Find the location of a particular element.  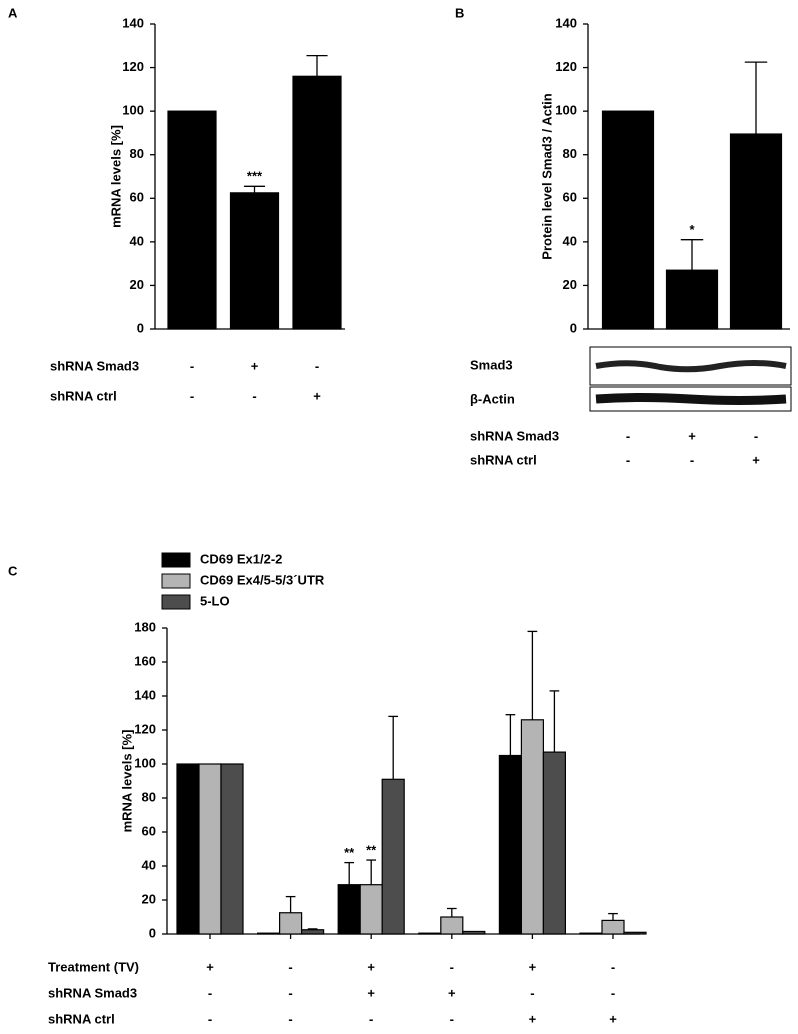

panel-label: C is located at coordinates (13, 570).